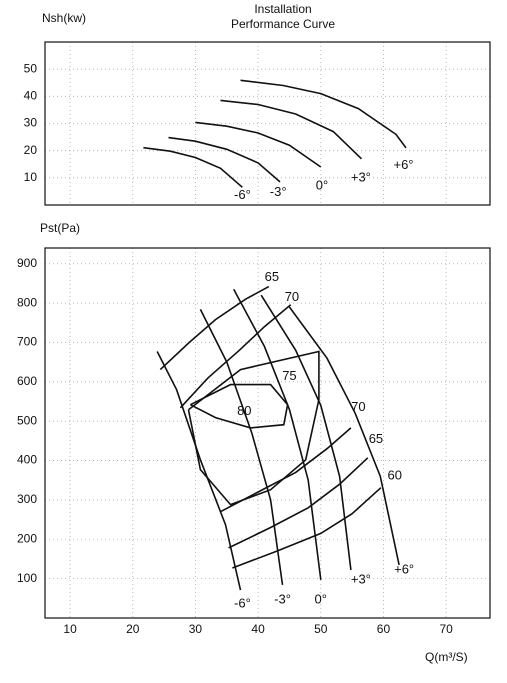 The image size is (507, 683). I want to click on x-tick-label: 40, so click(258, 629).